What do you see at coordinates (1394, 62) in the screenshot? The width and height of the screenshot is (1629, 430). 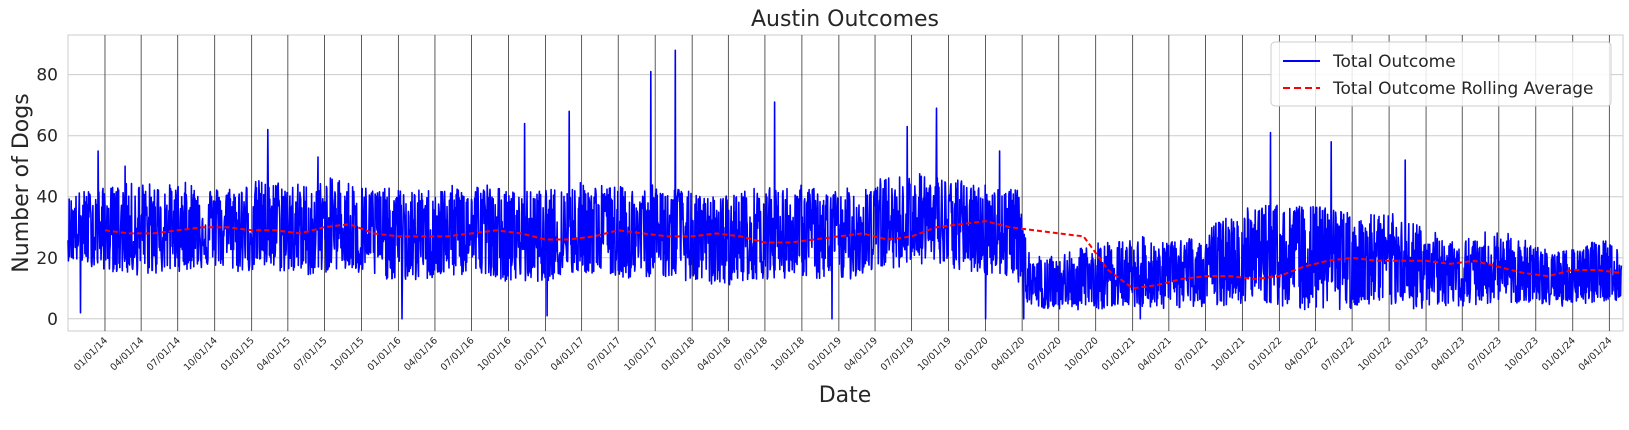 I see `legend-label-total-outcome: Total Outcome` at bounding box center [1394, 62].